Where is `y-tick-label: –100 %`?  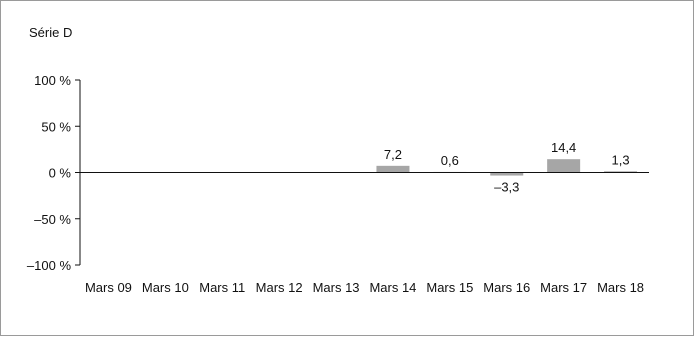 y-tick-label: –100 % is located at coordinates (49, 265).